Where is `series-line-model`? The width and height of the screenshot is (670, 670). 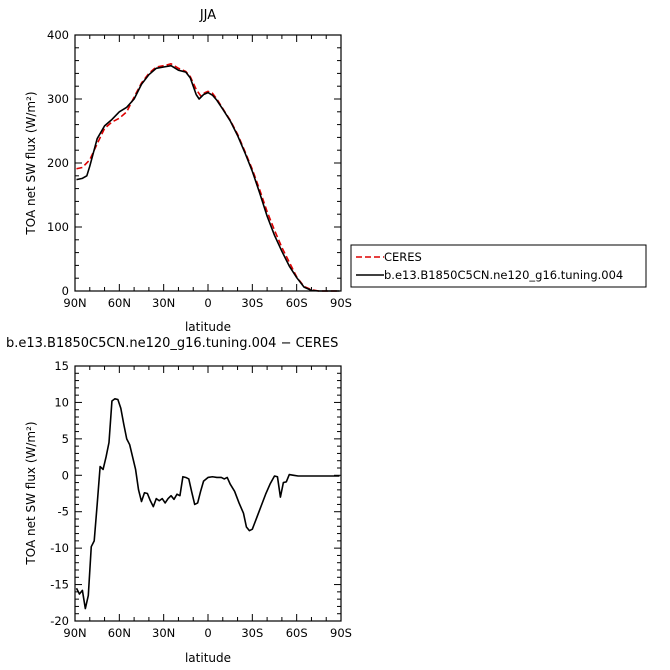 series-line-model is located at coordinates (208, 178).